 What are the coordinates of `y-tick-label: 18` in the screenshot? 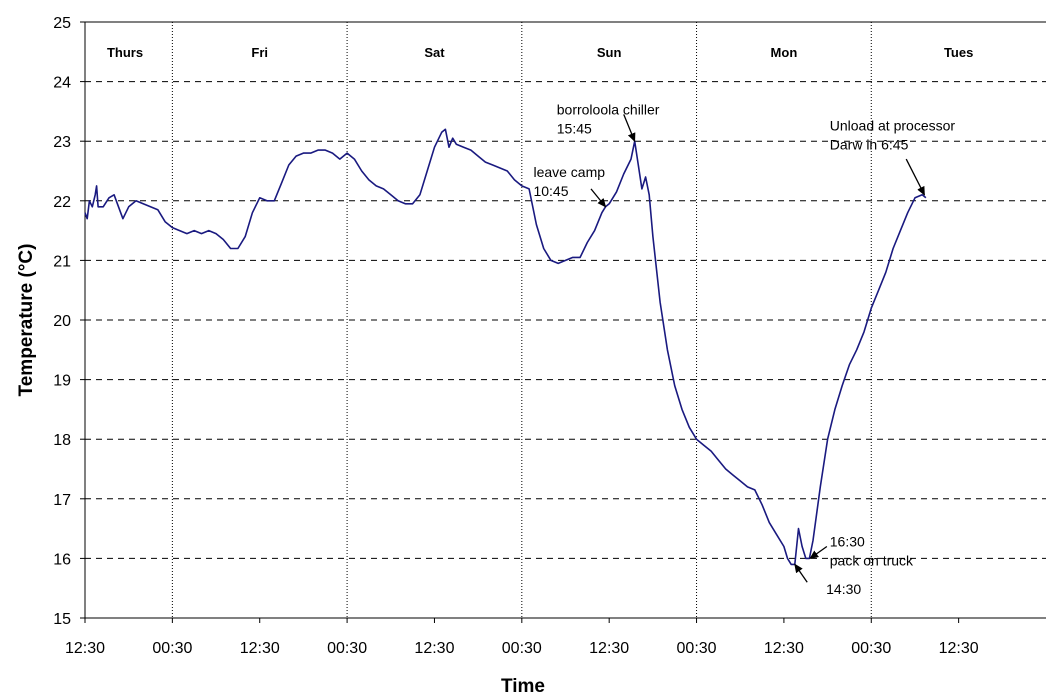 It's located at (62, 440).